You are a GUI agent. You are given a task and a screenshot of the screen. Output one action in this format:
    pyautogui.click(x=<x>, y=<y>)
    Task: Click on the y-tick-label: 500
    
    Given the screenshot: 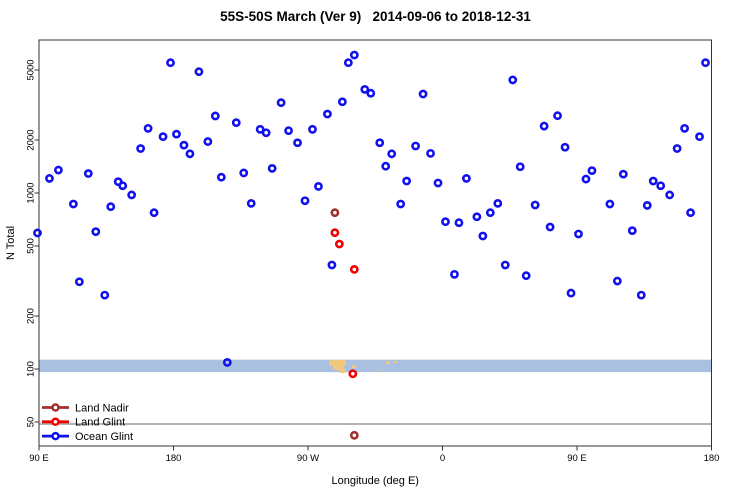 What is the action you would take?
    pyautogui.click(x=31, y=246)
    